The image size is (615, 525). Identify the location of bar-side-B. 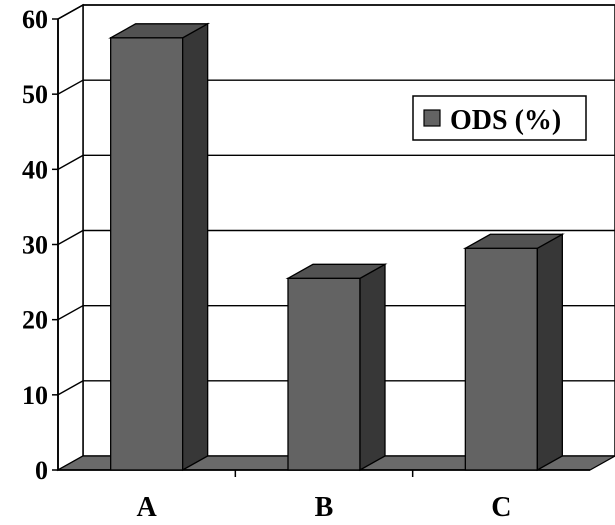
(372, 367).